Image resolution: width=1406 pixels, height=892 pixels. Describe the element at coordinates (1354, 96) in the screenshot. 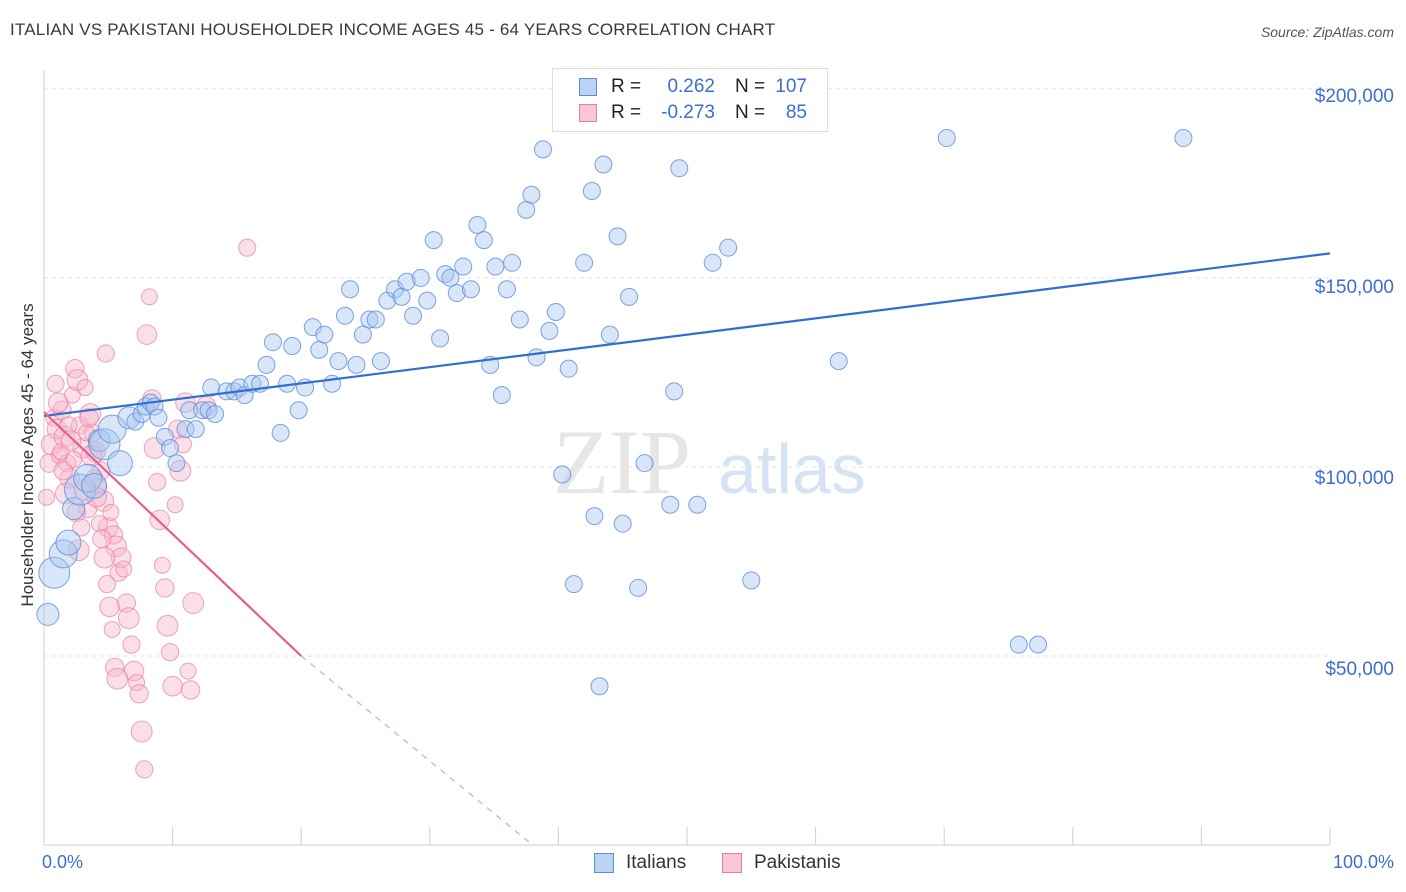

I see `y-tick-label: $200,000` at that location.